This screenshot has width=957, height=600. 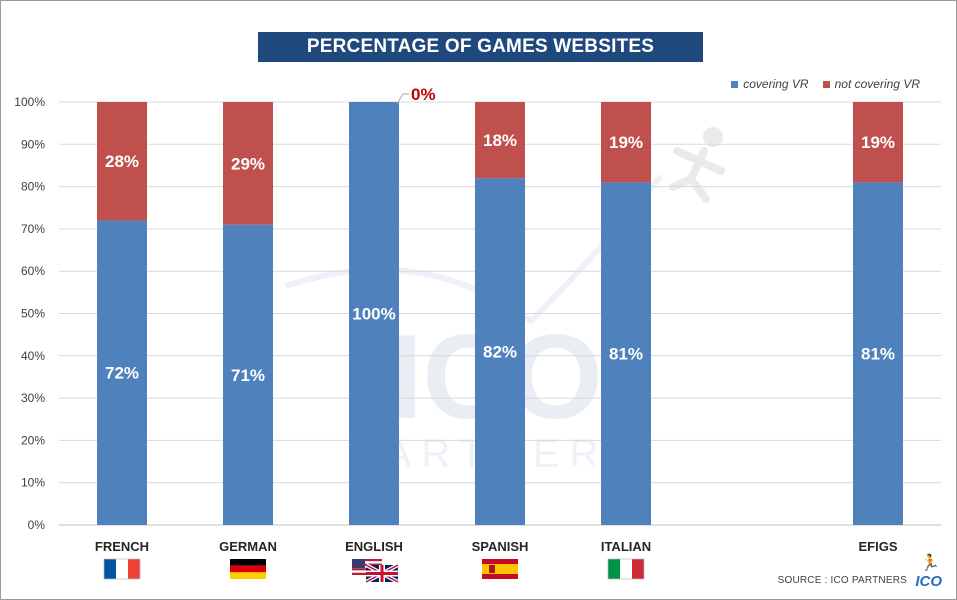 I want to click on legend-swatch-covering, so click(x=735, y=84).